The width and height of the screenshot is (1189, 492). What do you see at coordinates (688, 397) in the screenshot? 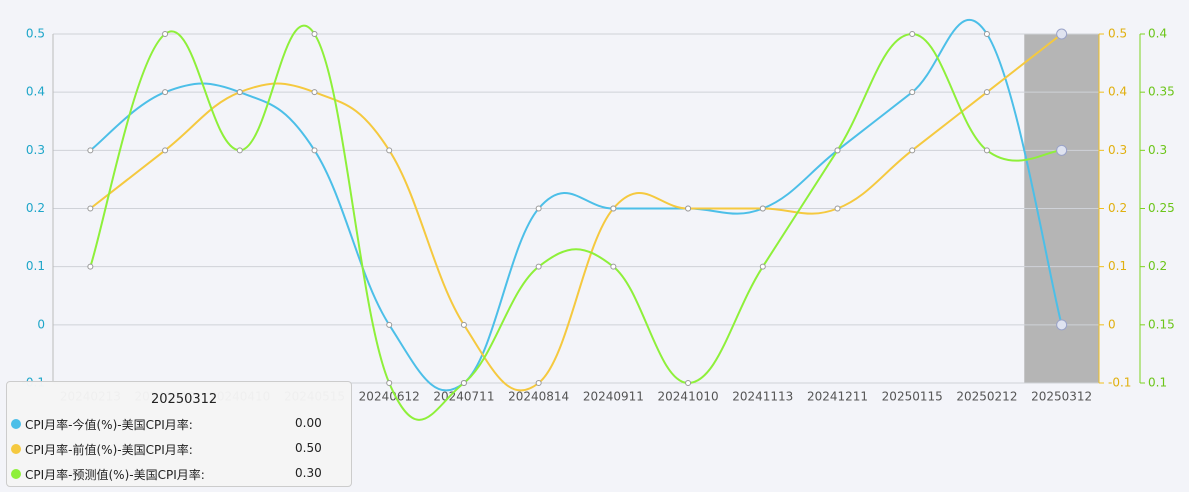
I see `x-tick-label: 20241010` at bounding box center [688, 397].